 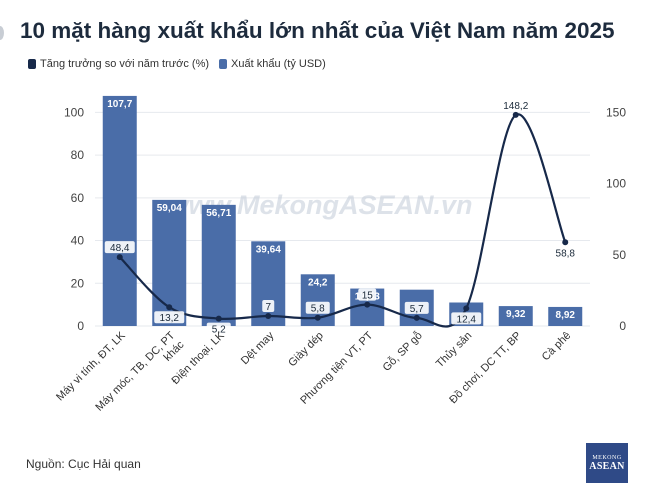 What do you see at coordinates (169, 208) in the screenshot?
I see `bar-value-label: 59,04` at bounding box center [169, 208].